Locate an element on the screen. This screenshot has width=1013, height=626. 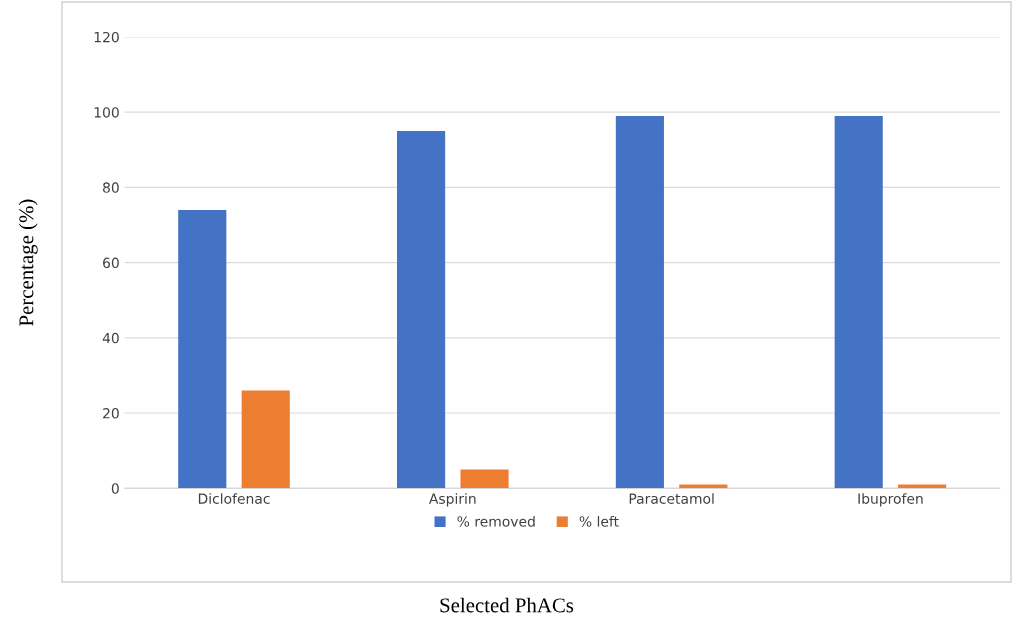
y-tick-label: 60 is located at coordinates (111, 263).